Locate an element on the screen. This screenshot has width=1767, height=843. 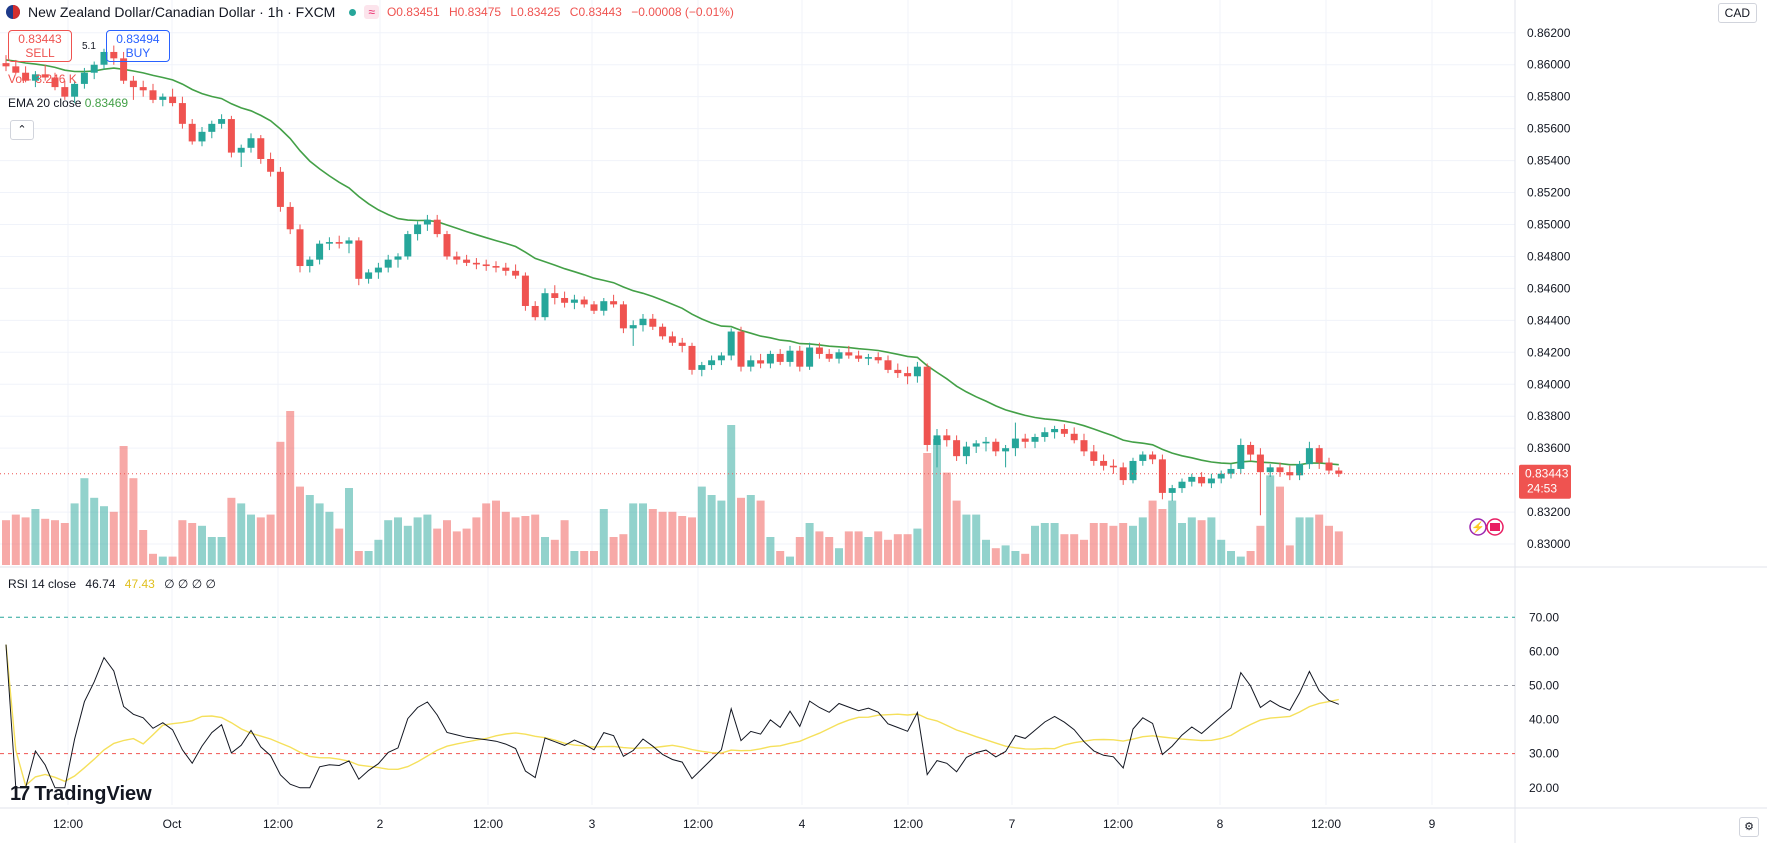
time-tick-label: 4 is located at coordinates (802, 824).